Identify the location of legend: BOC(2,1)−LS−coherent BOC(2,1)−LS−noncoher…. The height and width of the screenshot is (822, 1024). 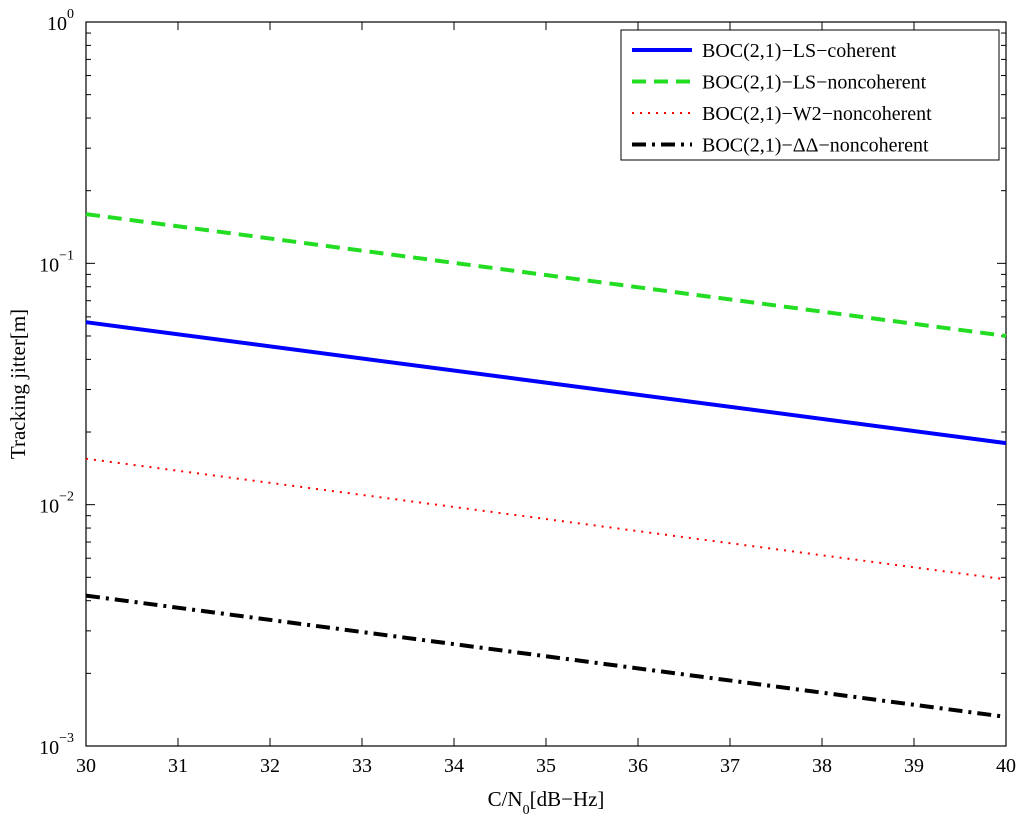
(810, 95).